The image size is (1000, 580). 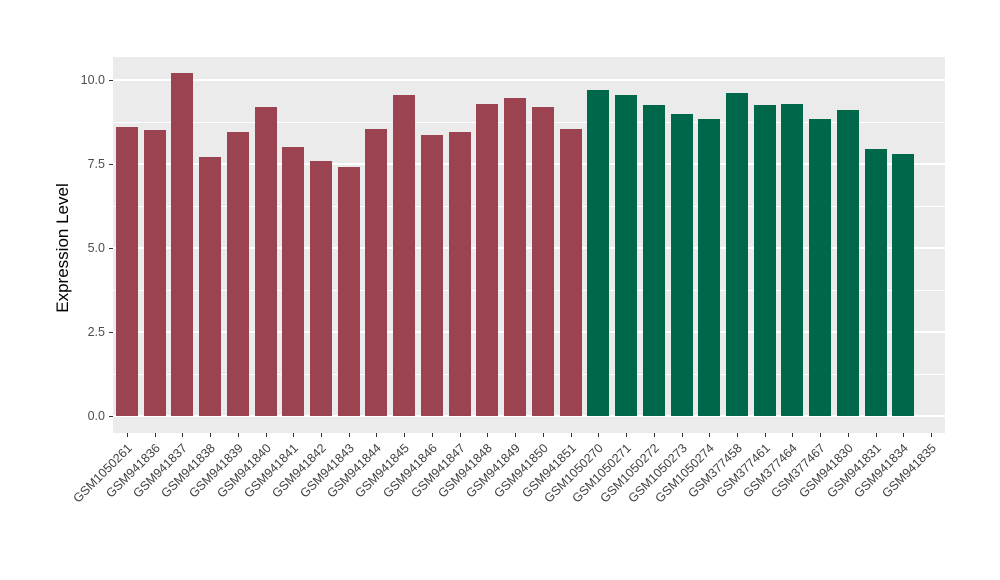 I want to click on bar-GSM941843, so click(x=348, y=291).